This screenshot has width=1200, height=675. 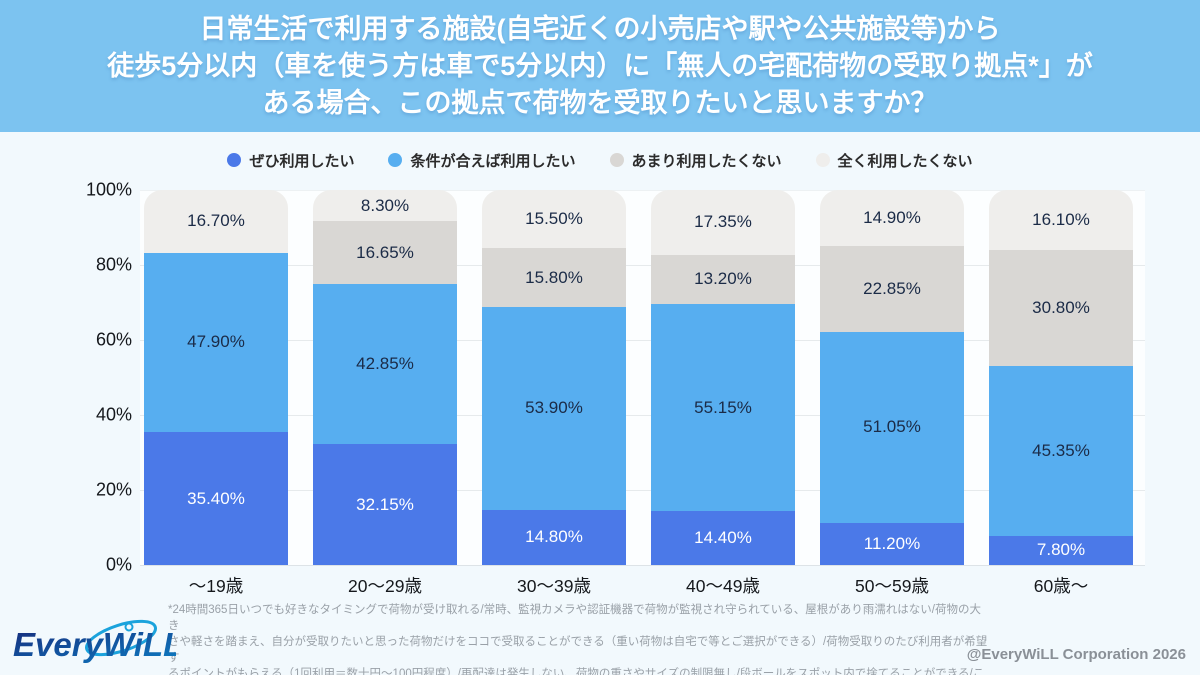 I want to click on bar-segment: 14.80%, so click(x=554, y=537).